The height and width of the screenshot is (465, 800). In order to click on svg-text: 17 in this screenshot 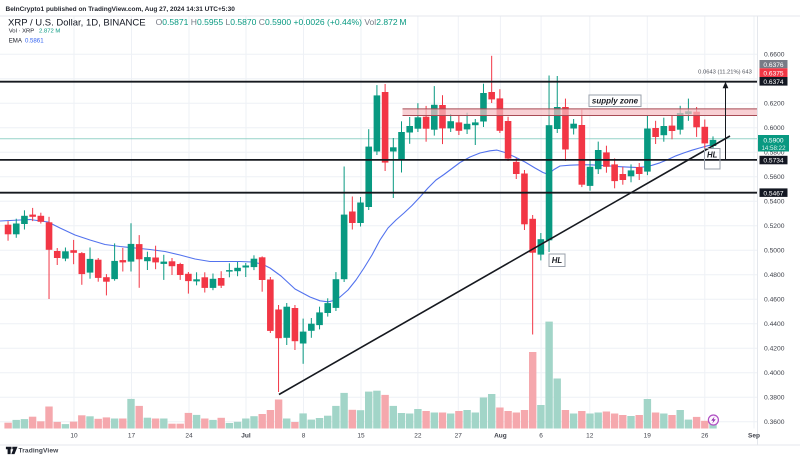, I will do `click(132, 435)`.